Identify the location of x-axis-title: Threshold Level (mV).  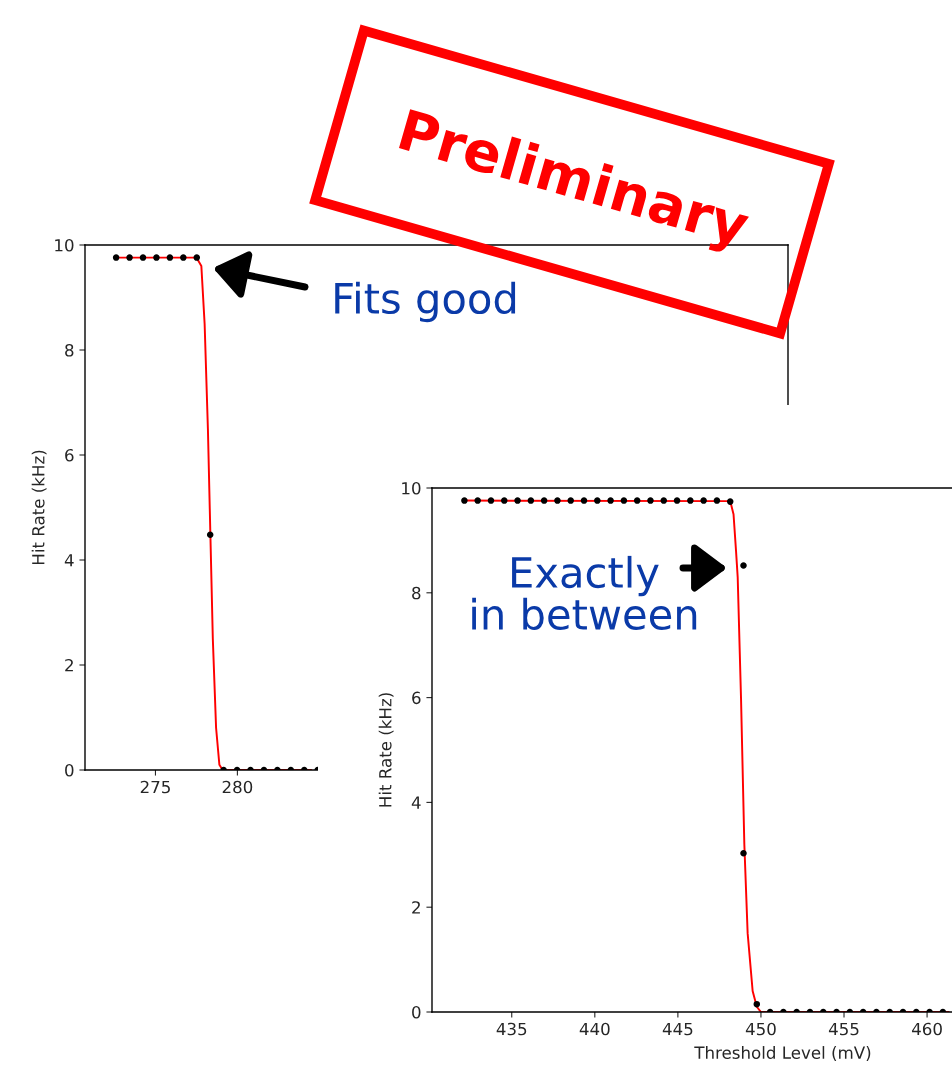
(782, 1053).